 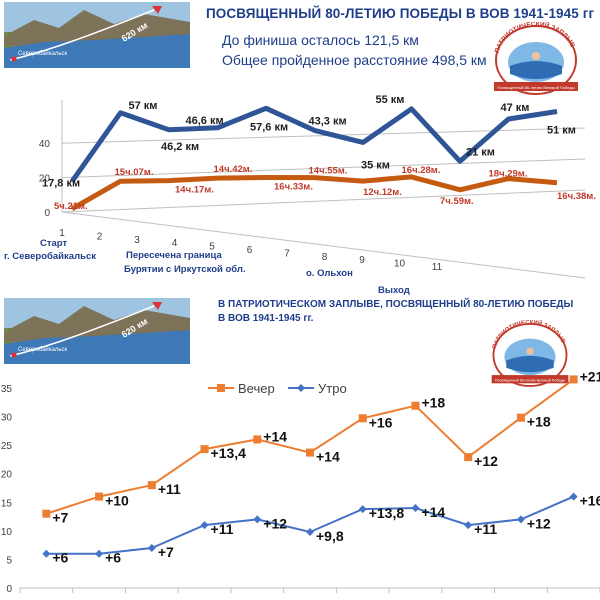 What do you see at coordinates (134, 172) in the screenshot?
I see `data-label-time: 15ч.07м.` at bounding box center [134, 172].